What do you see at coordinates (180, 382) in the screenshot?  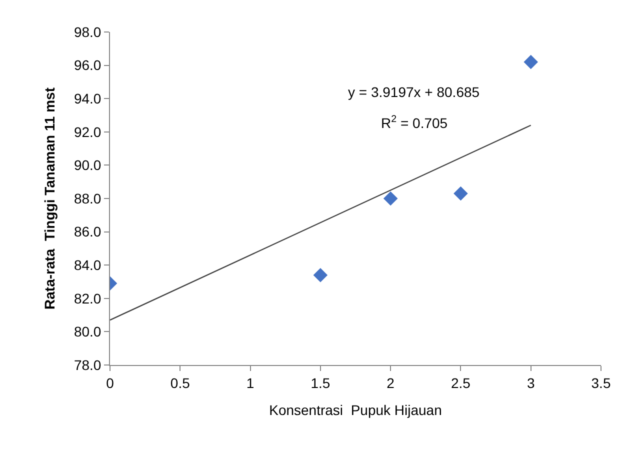 I see `x-tick-label: 0.5` at bounding box center [180, 382].